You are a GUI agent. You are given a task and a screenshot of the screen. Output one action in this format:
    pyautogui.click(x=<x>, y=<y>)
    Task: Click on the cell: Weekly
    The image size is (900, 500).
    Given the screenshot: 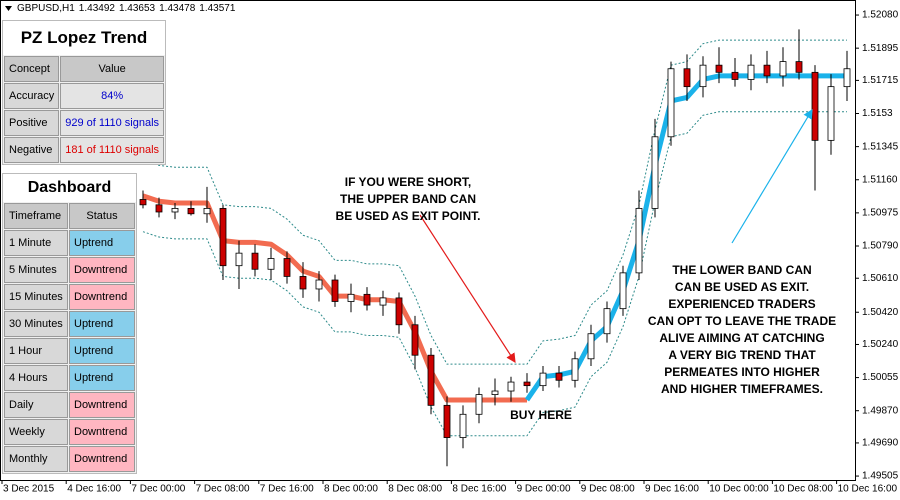 What is the action you would take?
    pyautogui.click(x=36, y=432)
    